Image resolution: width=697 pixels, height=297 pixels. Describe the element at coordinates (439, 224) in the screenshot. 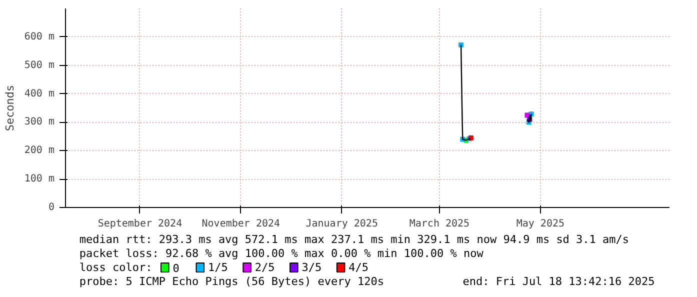

I see `x-tick-label: March 2025` at that location.